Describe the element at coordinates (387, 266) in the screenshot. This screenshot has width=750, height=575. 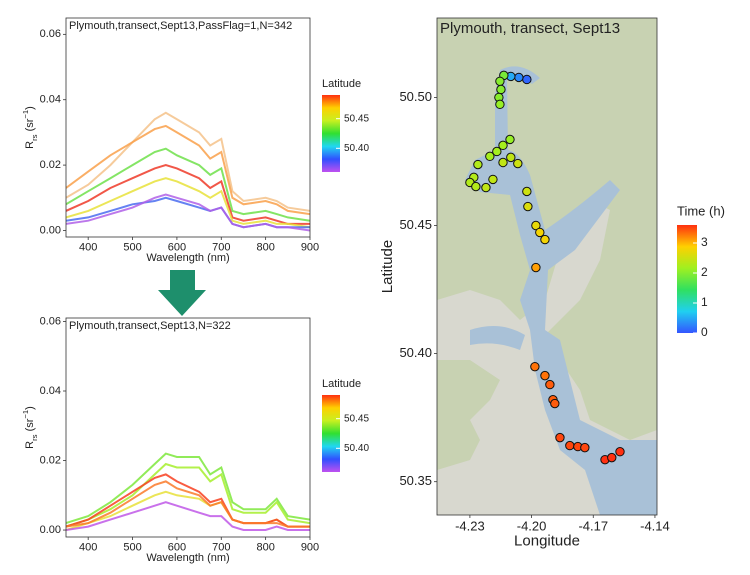
I see `y-axis-title: Latitude` at that location.